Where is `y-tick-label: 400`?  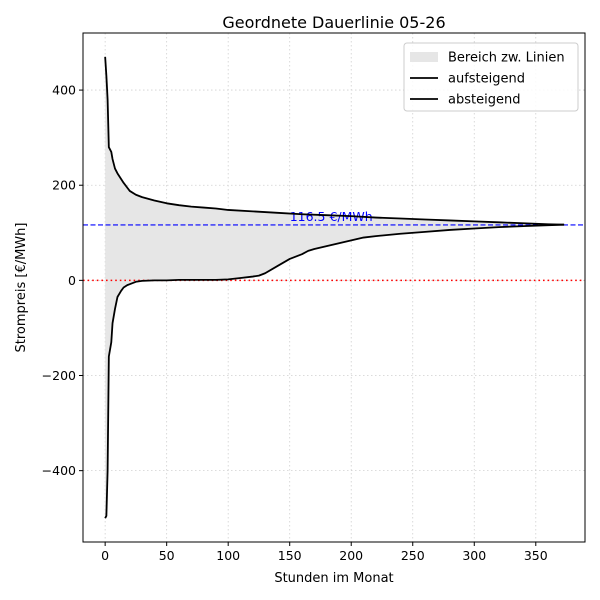 y-tick-label: 400 is located at coordinates (64, 90).